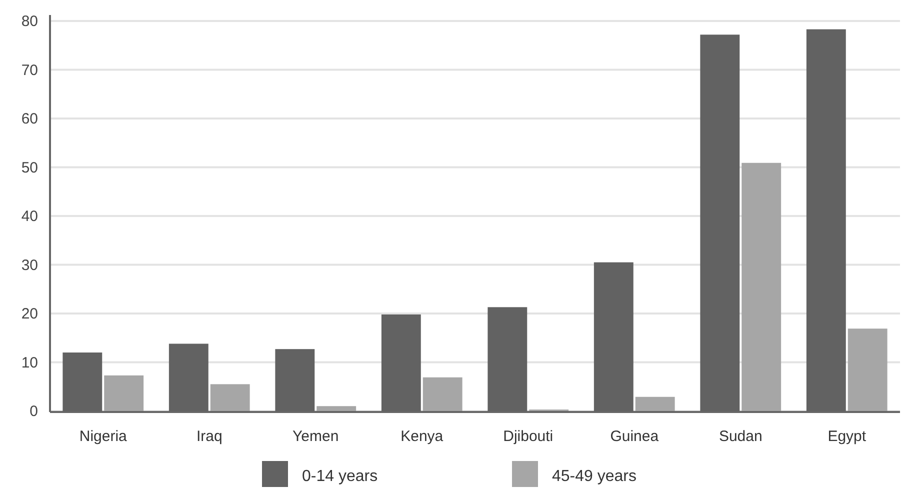  I want to click on y-tick-label: 60, so click(29, 119).